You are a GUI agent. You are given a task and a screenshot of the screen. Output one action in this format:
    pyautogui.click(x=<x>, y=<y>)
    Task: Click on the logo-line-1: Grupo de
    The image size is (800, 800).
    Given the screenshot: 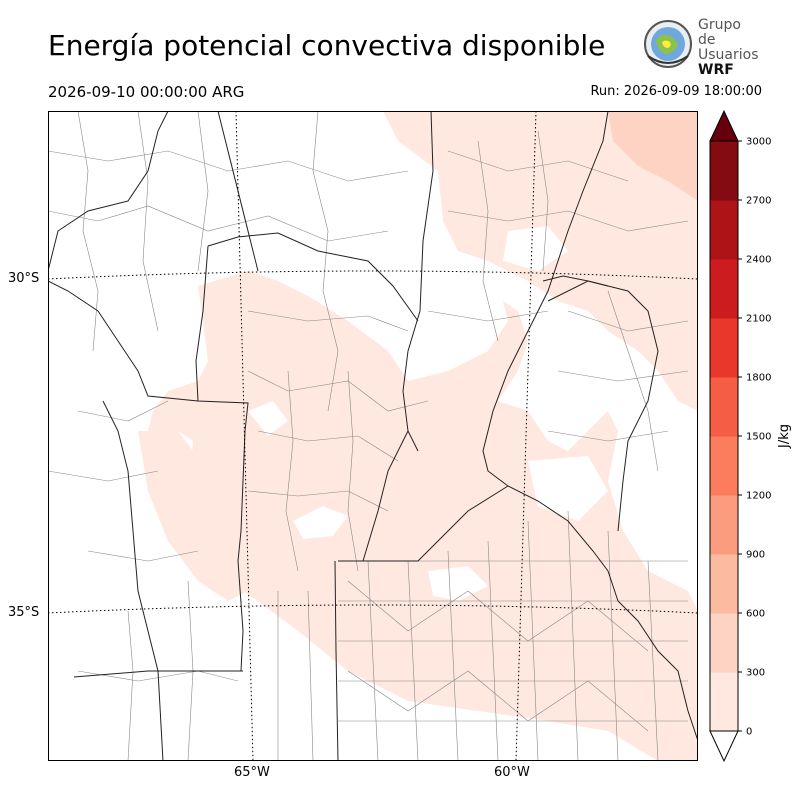 What is the action you would take?
    pyautogui.click(x=719, y=32)
    